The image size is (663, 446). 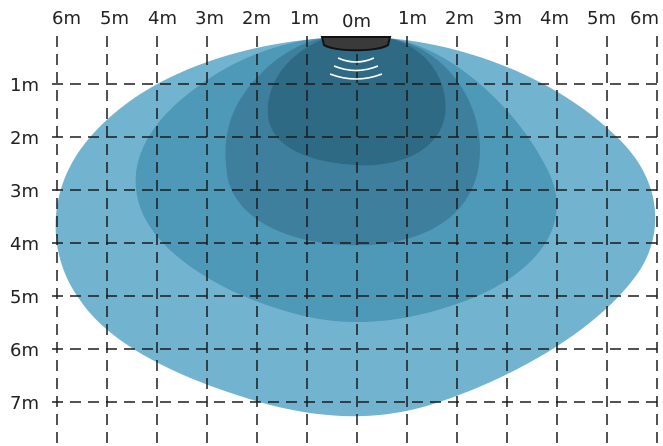 I want to click on y-label: 3m, so click(x=24, y=191).